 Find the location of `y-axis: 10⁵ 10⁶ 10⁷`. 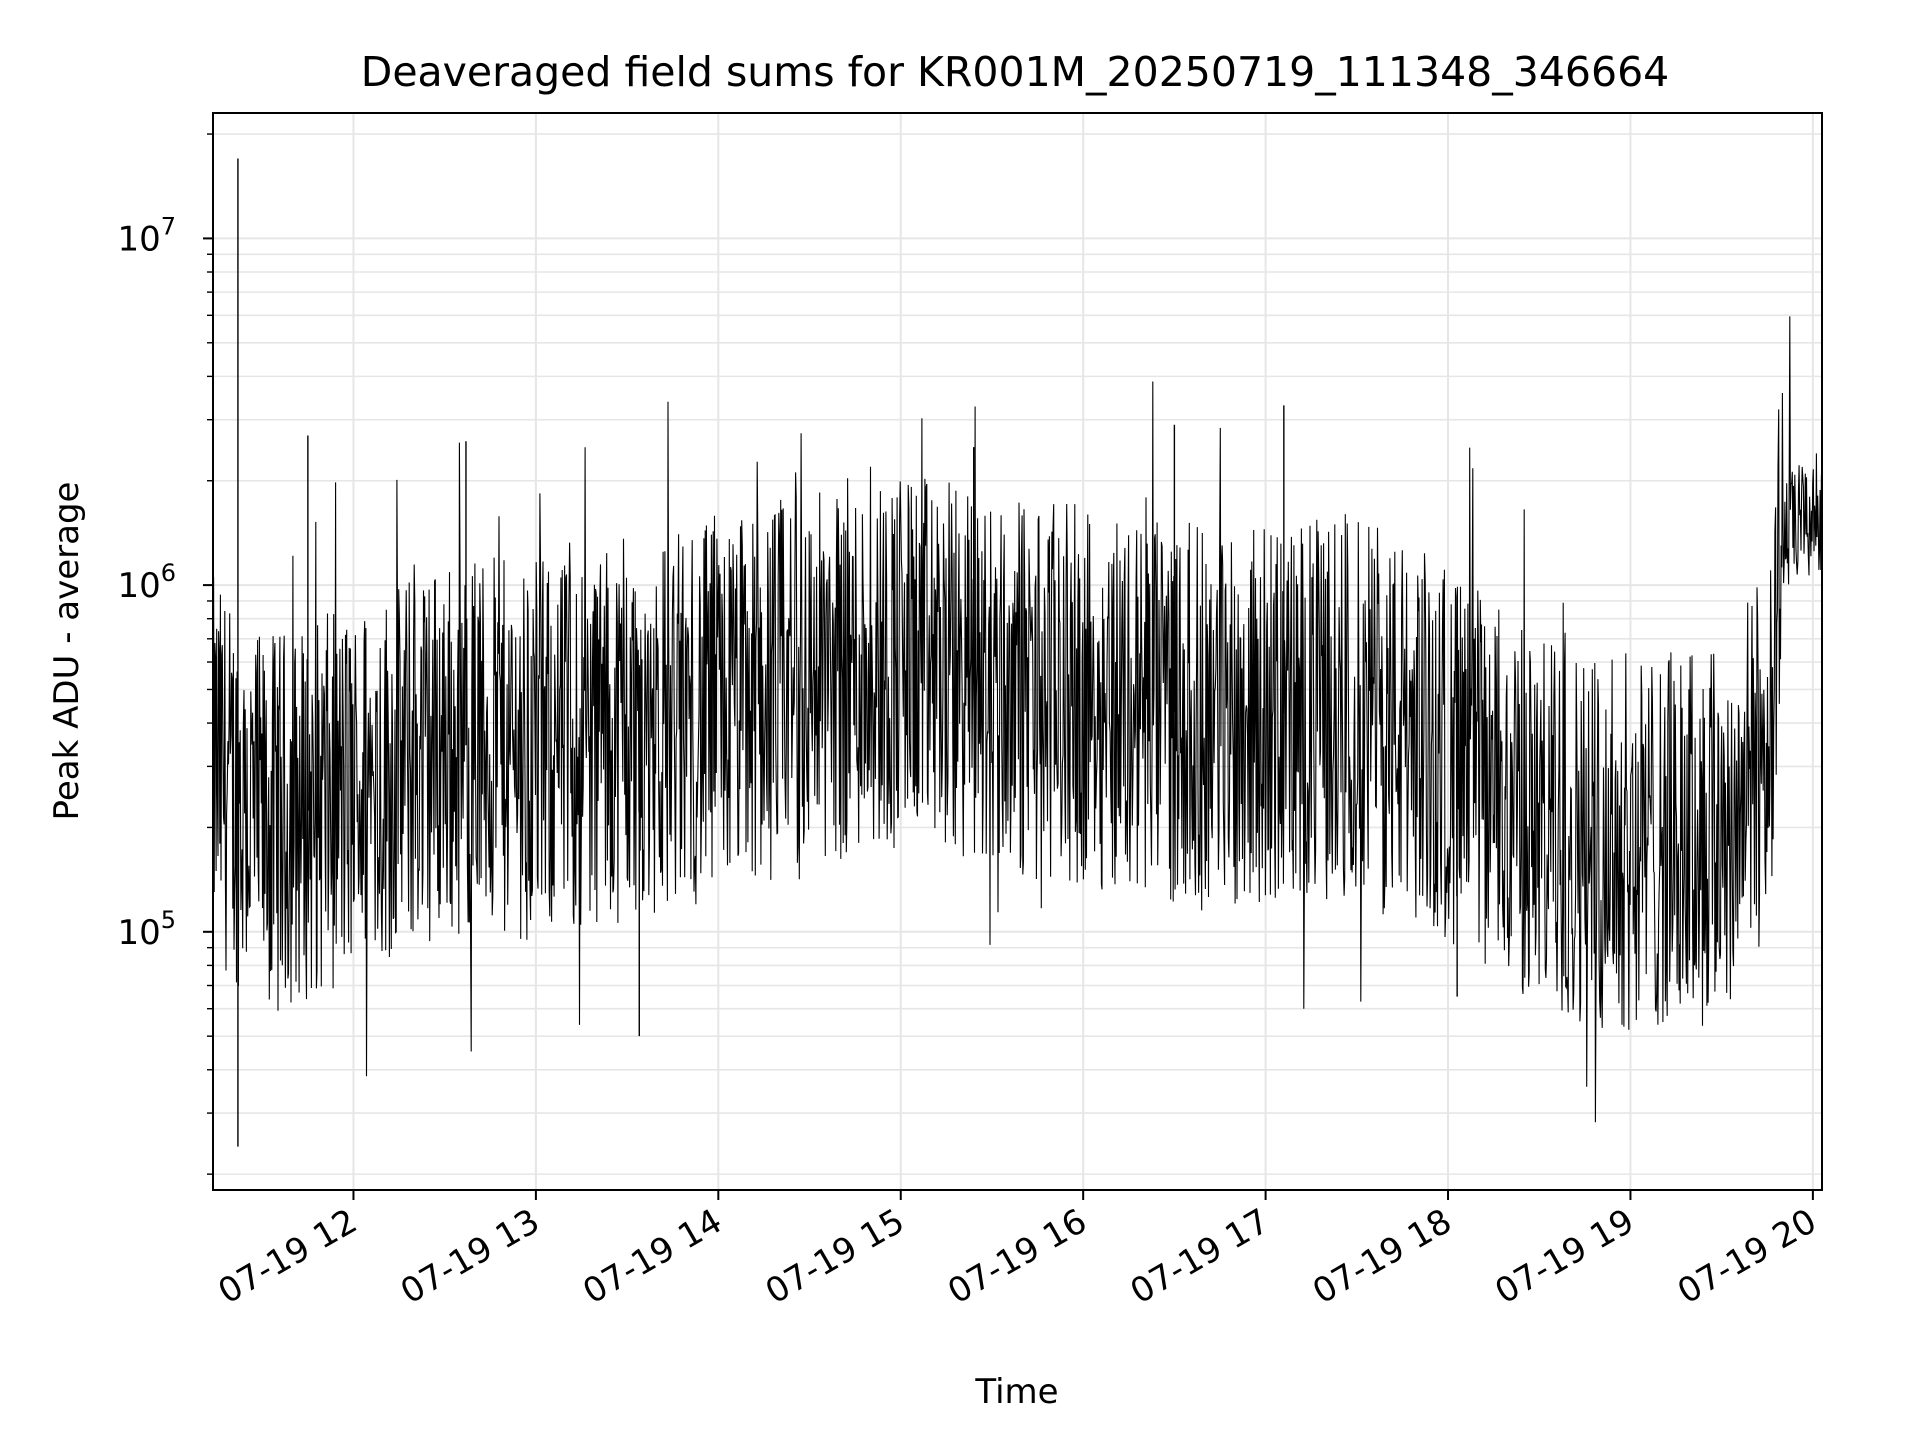

y-axis: 10⁵ 10⁶ 10⁷ is located at coordinates (165, 654).